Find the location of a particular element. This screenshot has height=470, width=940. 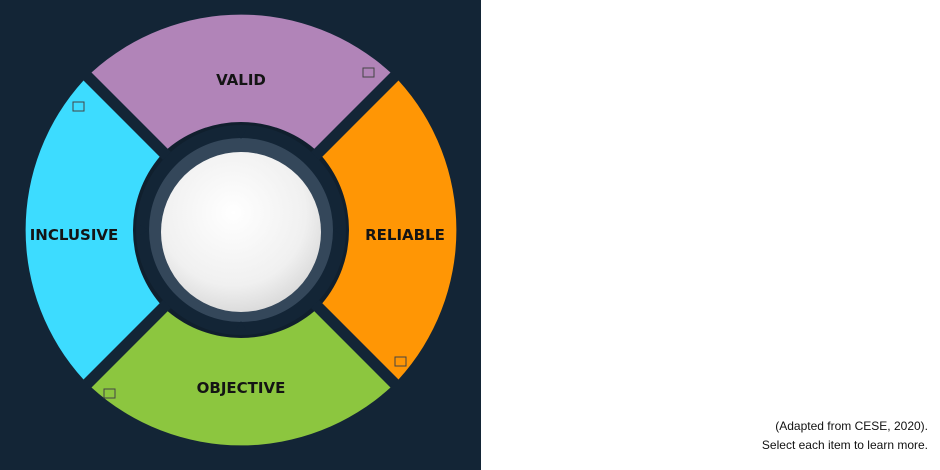

segment-inclusive-shape is located at coordinates (92, 230).